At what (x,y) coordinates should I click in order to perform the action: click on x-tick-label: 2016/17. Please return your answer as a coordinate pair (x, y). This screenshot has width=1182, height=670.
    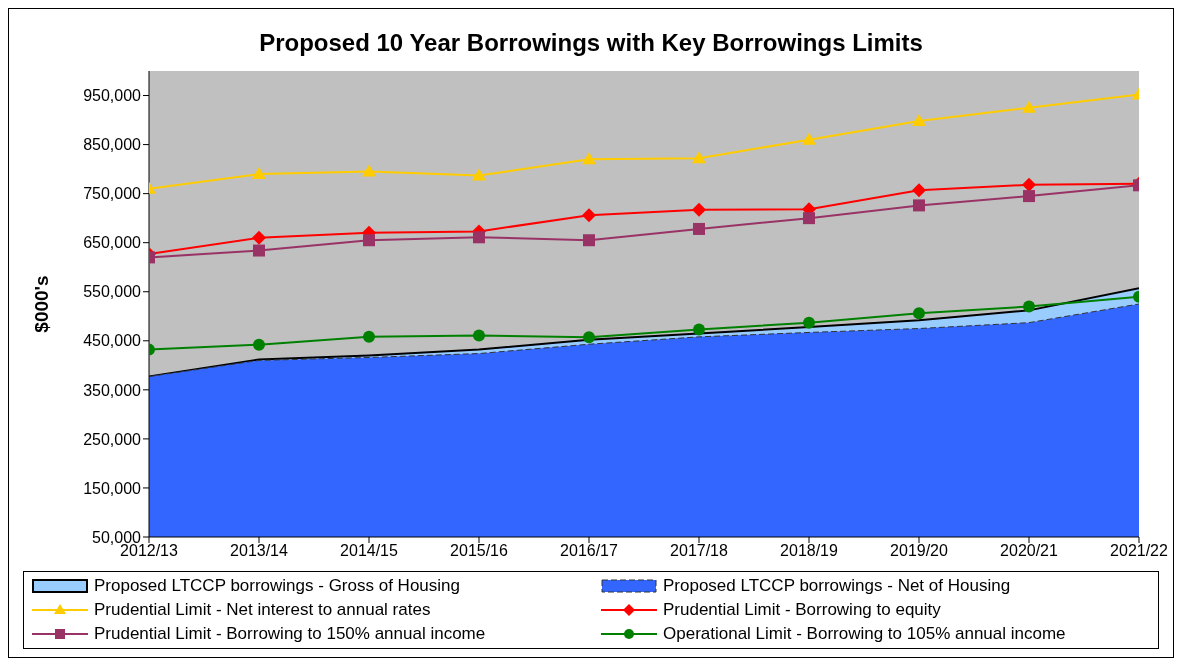
    Looking at the image, I should click on (589, 551).